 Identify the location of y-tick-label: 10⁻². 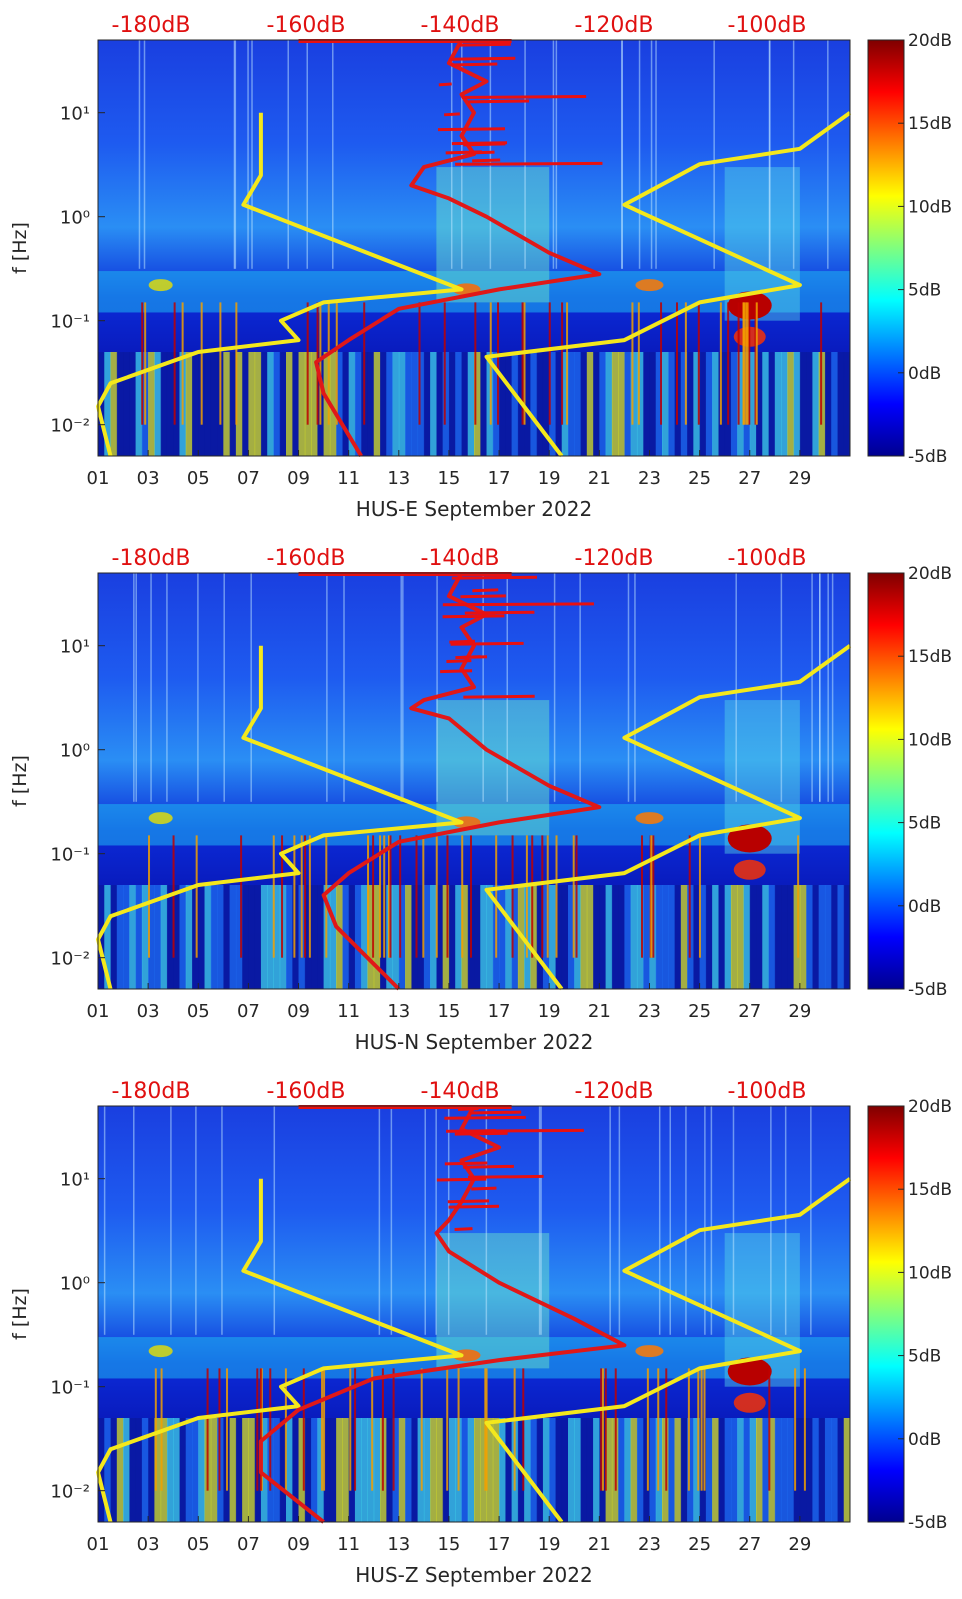
(70, 959).